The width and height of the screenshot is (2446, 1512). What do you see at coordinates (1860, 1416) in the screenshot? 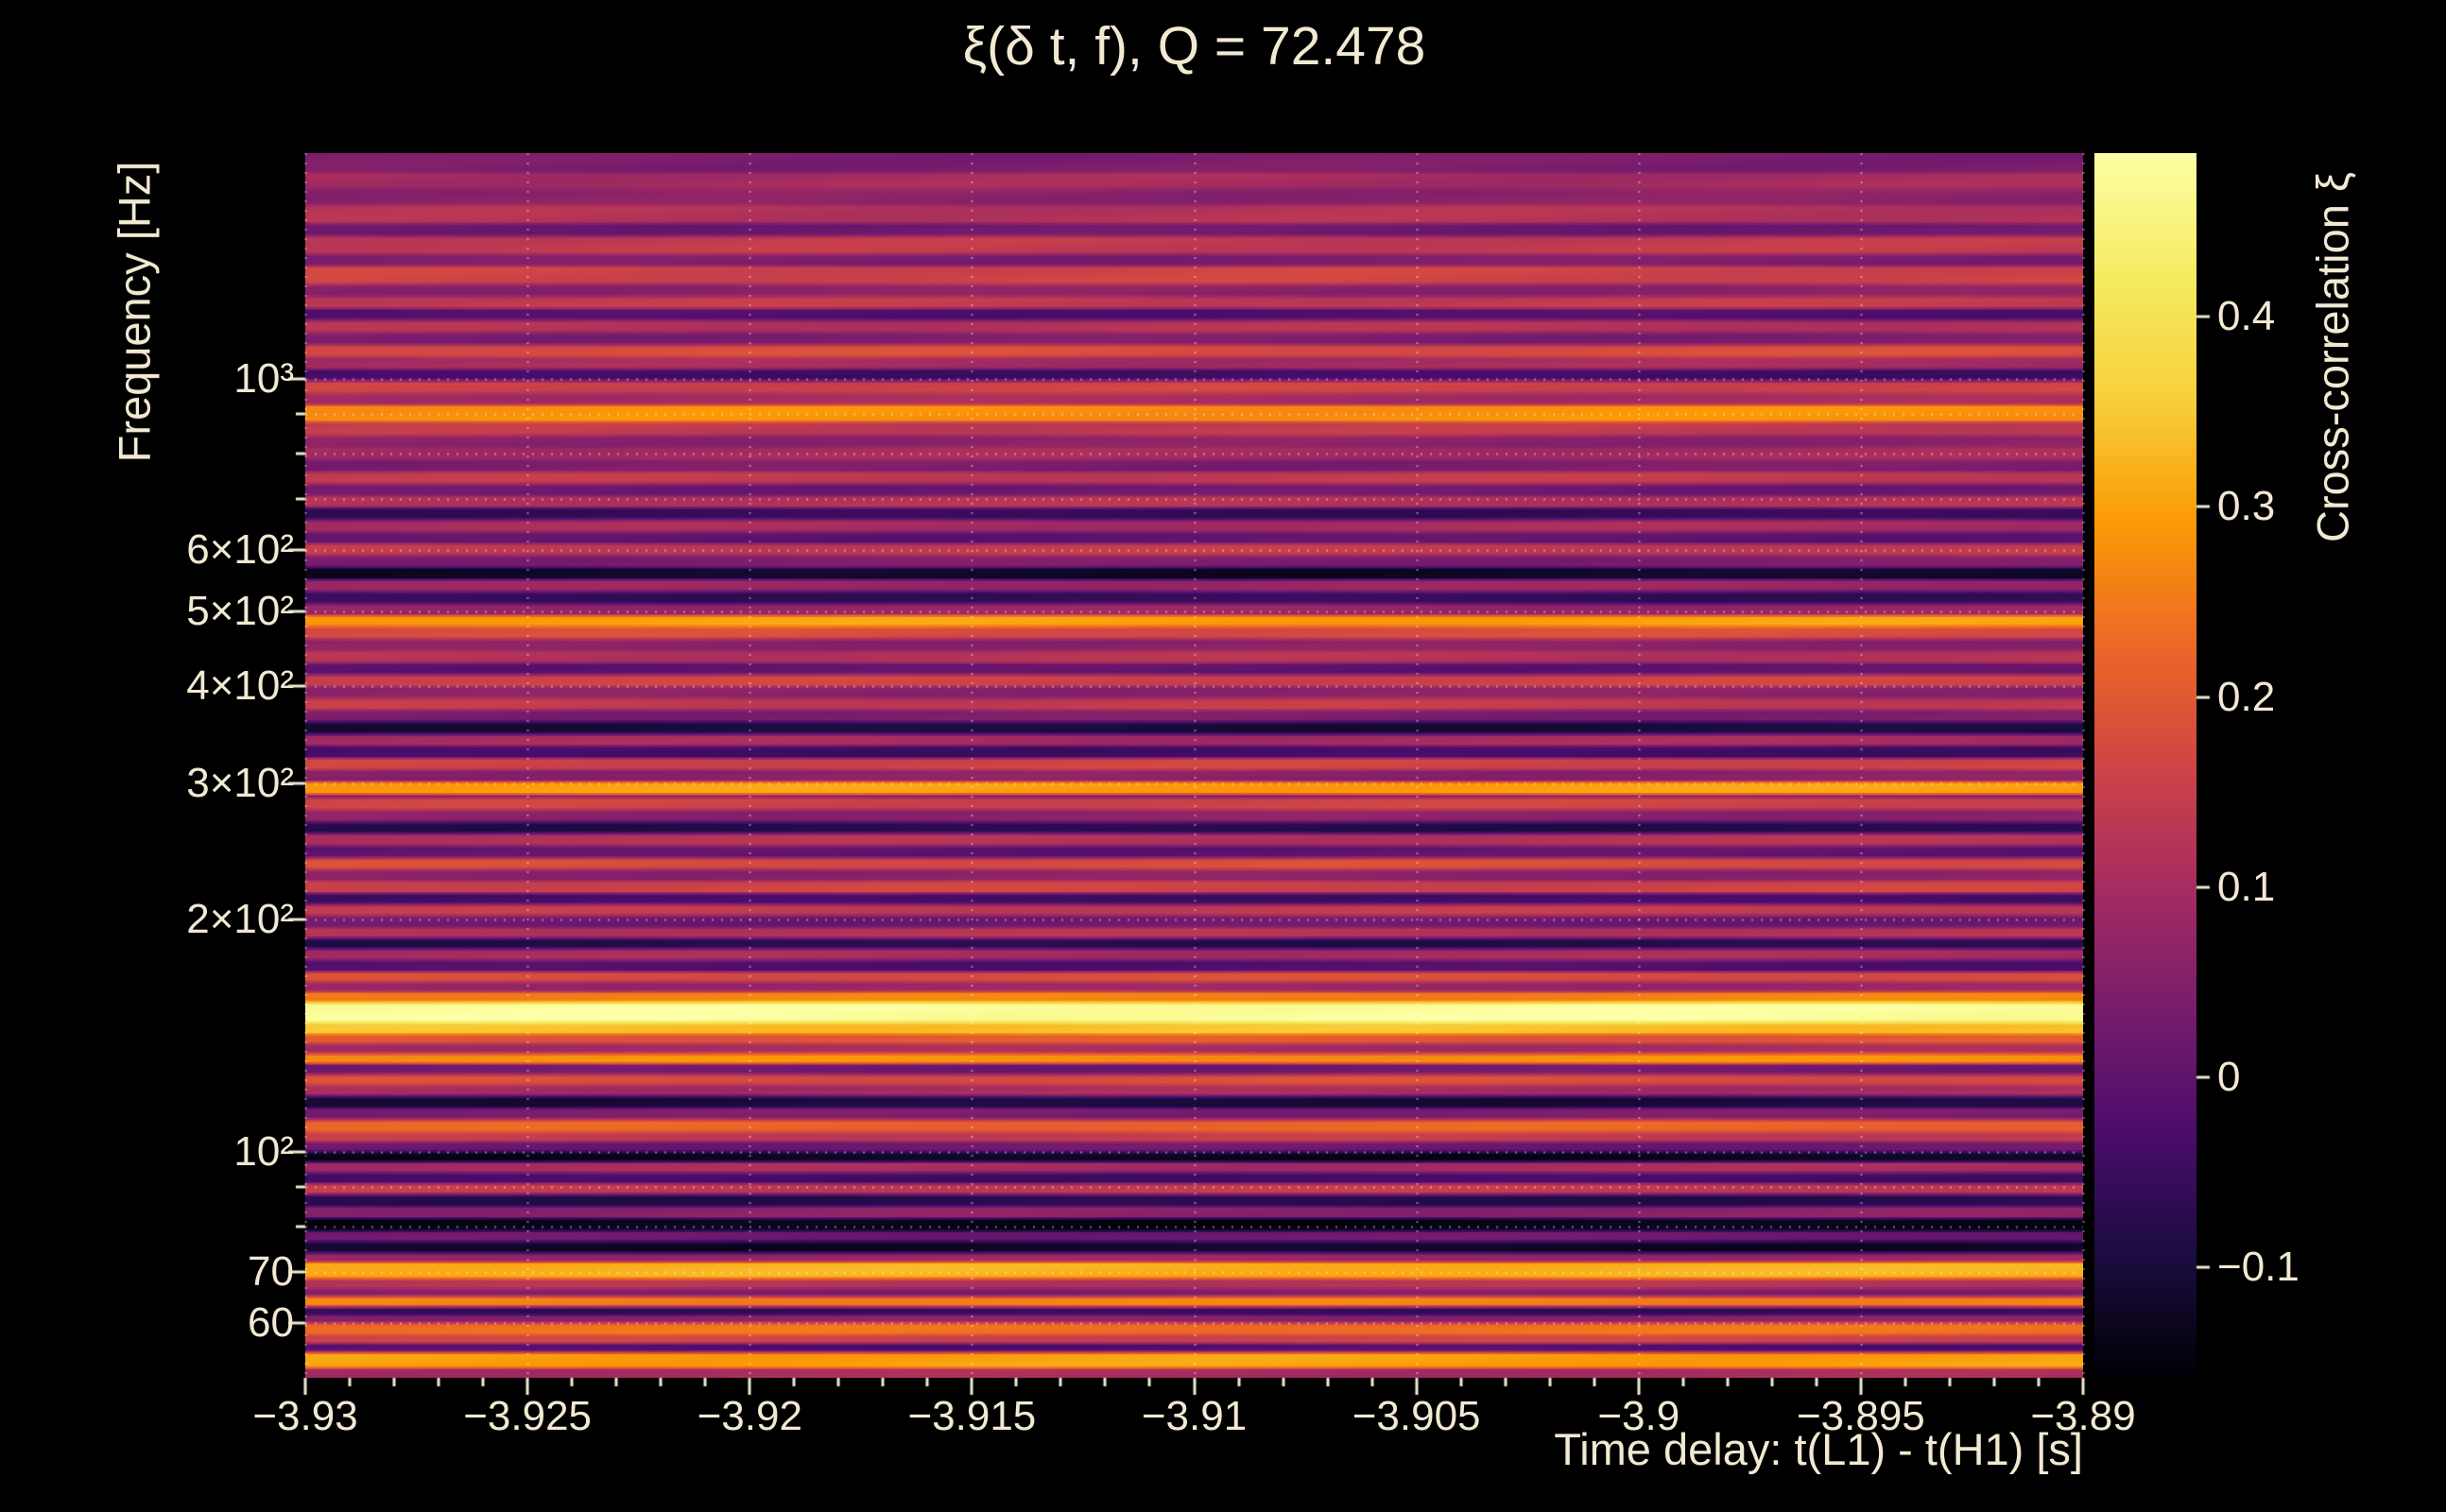
I see `x-tick-label: −3.895` at bounding box center [1860, 1416].